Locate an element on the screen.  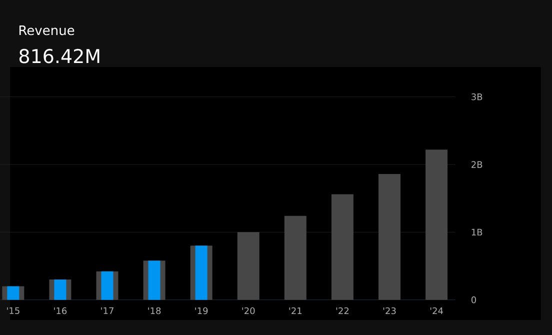
y-tick-label: 3B is located at coordinates (477, 96).